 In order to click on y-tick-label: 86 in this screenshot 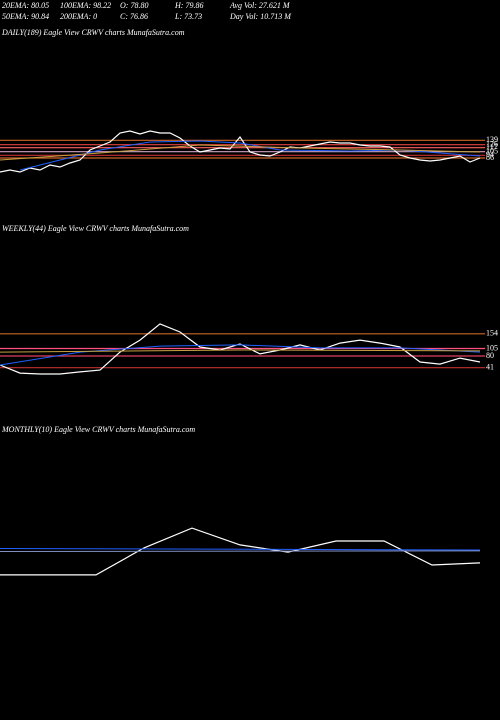, I will do `click(490, 157)`.